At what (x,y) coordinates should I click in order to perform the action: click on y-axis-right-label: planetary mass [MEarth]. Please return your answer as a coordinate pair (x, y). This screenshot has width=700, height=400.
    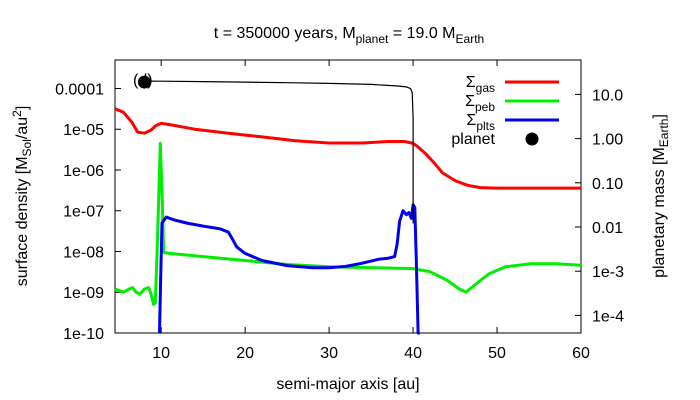
    Looking at the image, I should click on (661, 196).